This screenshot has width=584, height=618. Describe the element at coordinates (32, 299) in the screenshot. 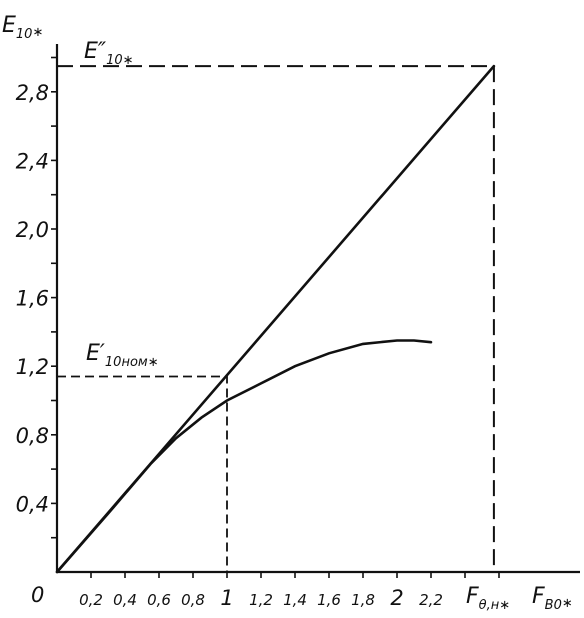

I see `y-tick-label: 1,6` at that location.